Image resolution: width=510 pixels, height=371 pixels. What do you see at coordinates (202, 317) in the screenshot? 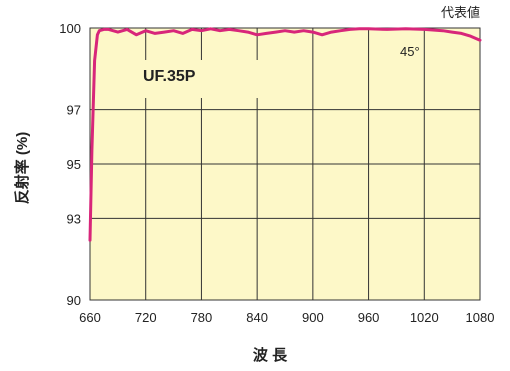
I see `x-tick-label: 780` at bounding box center [202, 317].